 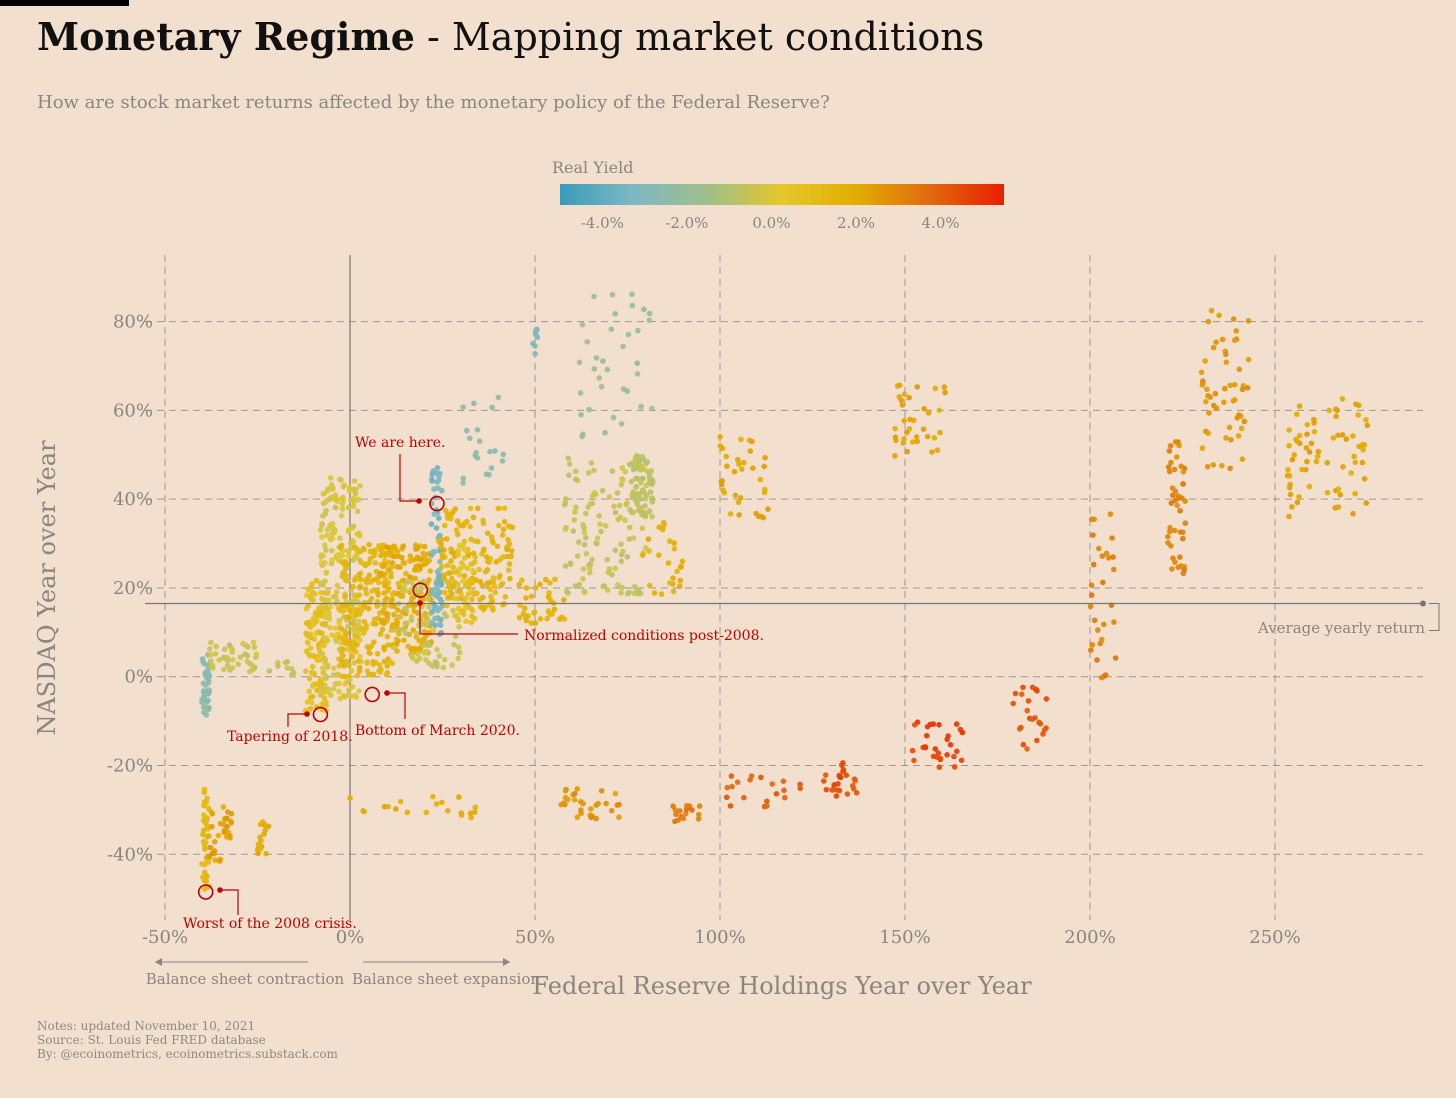 I want to click on note-updated: Notes: updated November 10, 2021, so click(x=146, y=1026).